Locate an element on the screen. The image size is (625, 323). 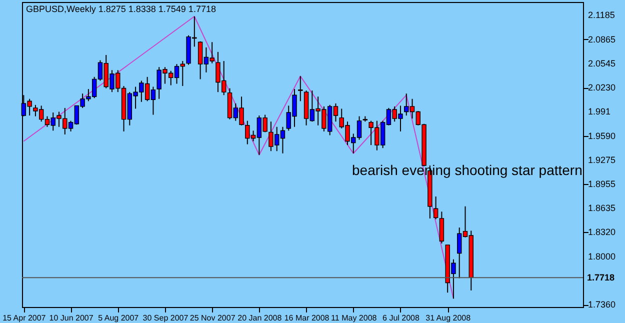
x-tick-label: 5 Aug 2007 is located at coordinates (119, 318).